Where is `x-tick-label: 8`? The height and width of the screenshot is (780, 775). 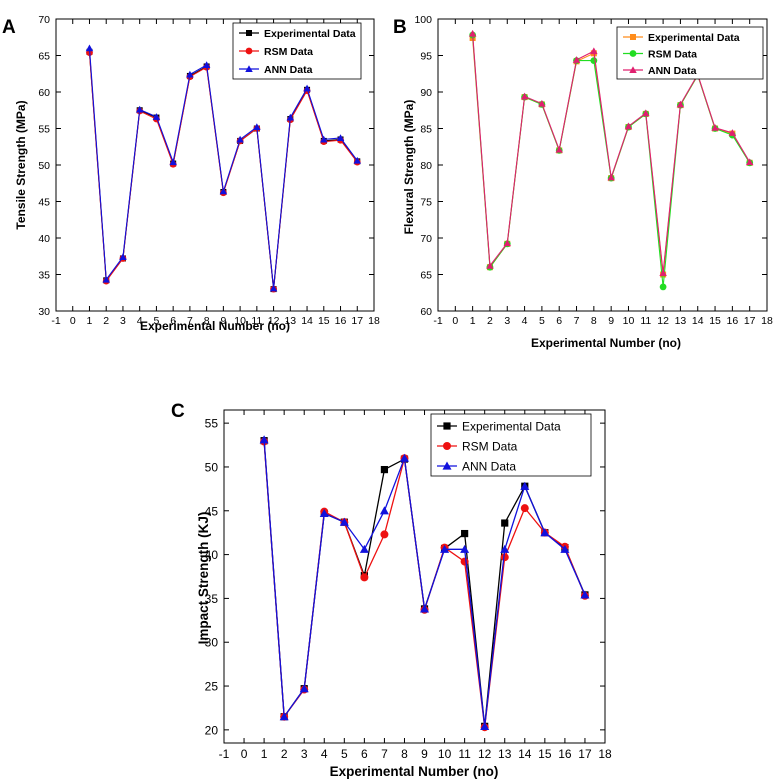
x-tick-label: 8 is located at coordinates (594, 321).